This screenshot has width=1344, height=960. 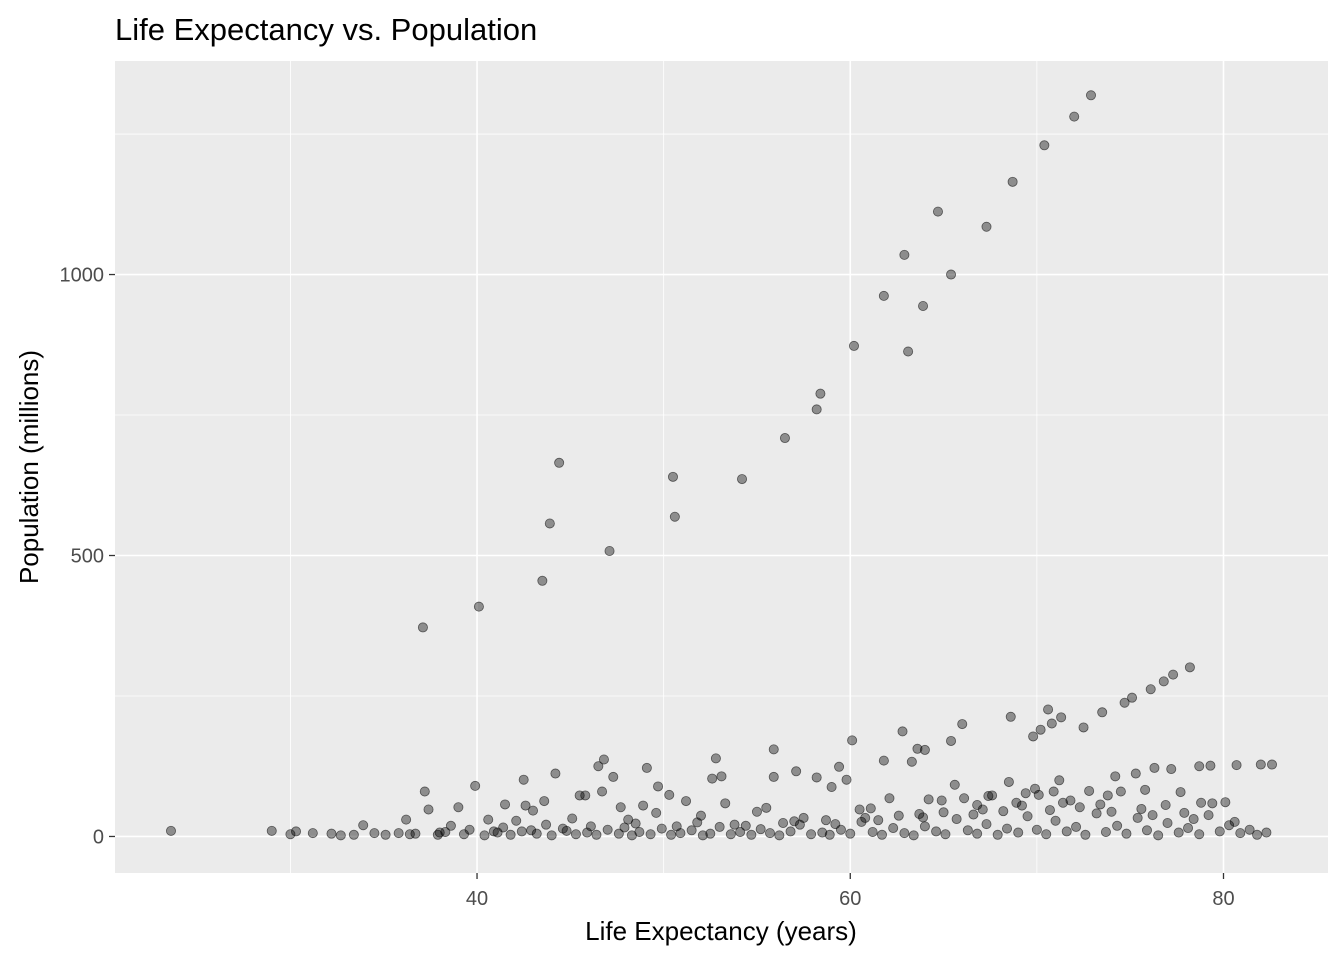 I want to click on x-axis-title: Life Expectancy (years), so click(x=721, y=931).